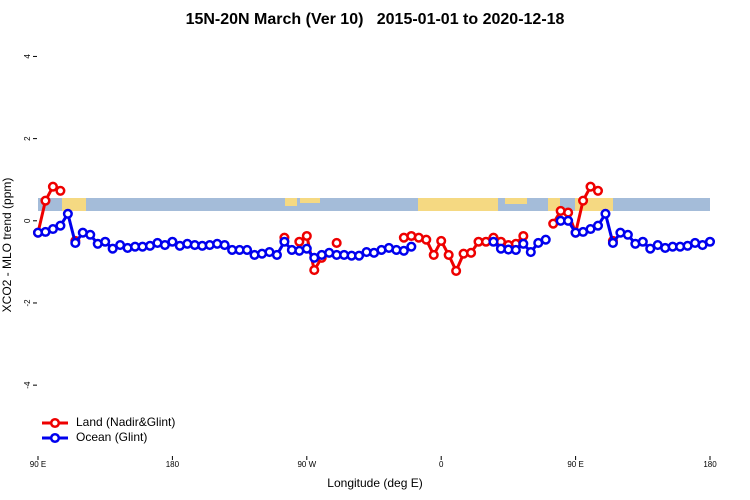  What do you see at coordinates (27, 385) in the screenshot?
I see `y-tick-label: -4` at bounding box center [27, 385].